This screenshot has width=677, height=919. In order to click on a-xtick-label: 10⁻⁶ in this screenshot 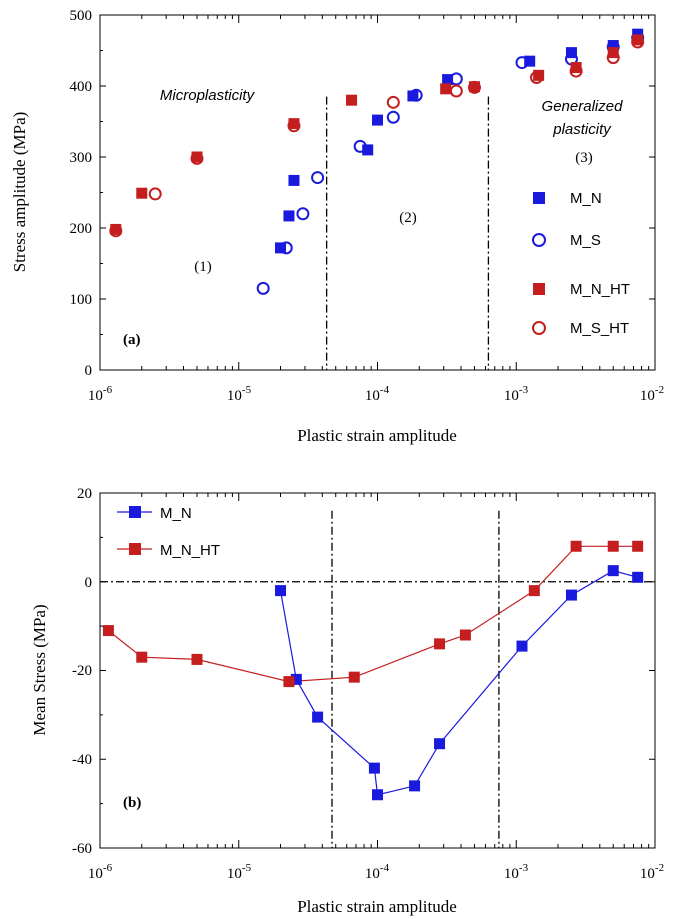, I will do `click(100, 394)`.